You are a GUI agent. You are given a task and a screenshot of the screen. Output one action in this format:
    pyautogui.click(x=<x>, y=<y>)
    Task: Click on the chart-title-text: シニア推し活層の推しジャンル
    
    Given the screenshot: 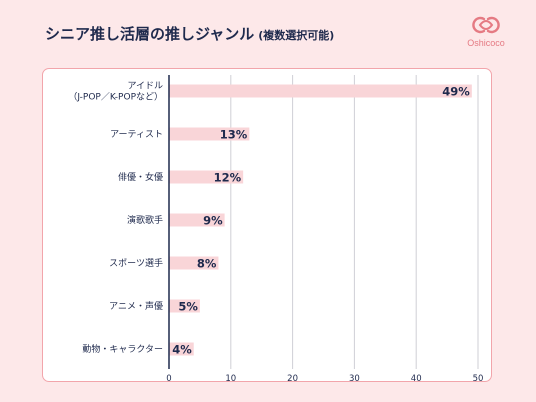 What is the action you would take?
    pyautogui.click(x=150, y=34)
    